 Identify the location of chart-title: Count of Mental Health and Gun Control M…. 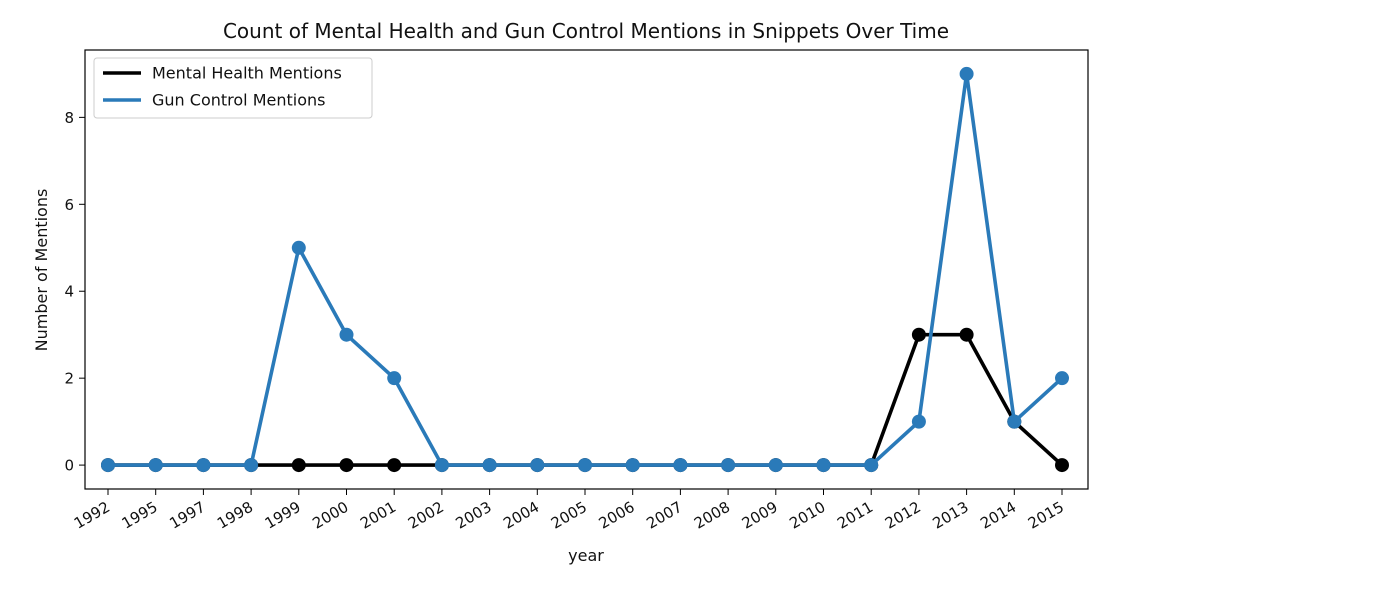
(586, 31).